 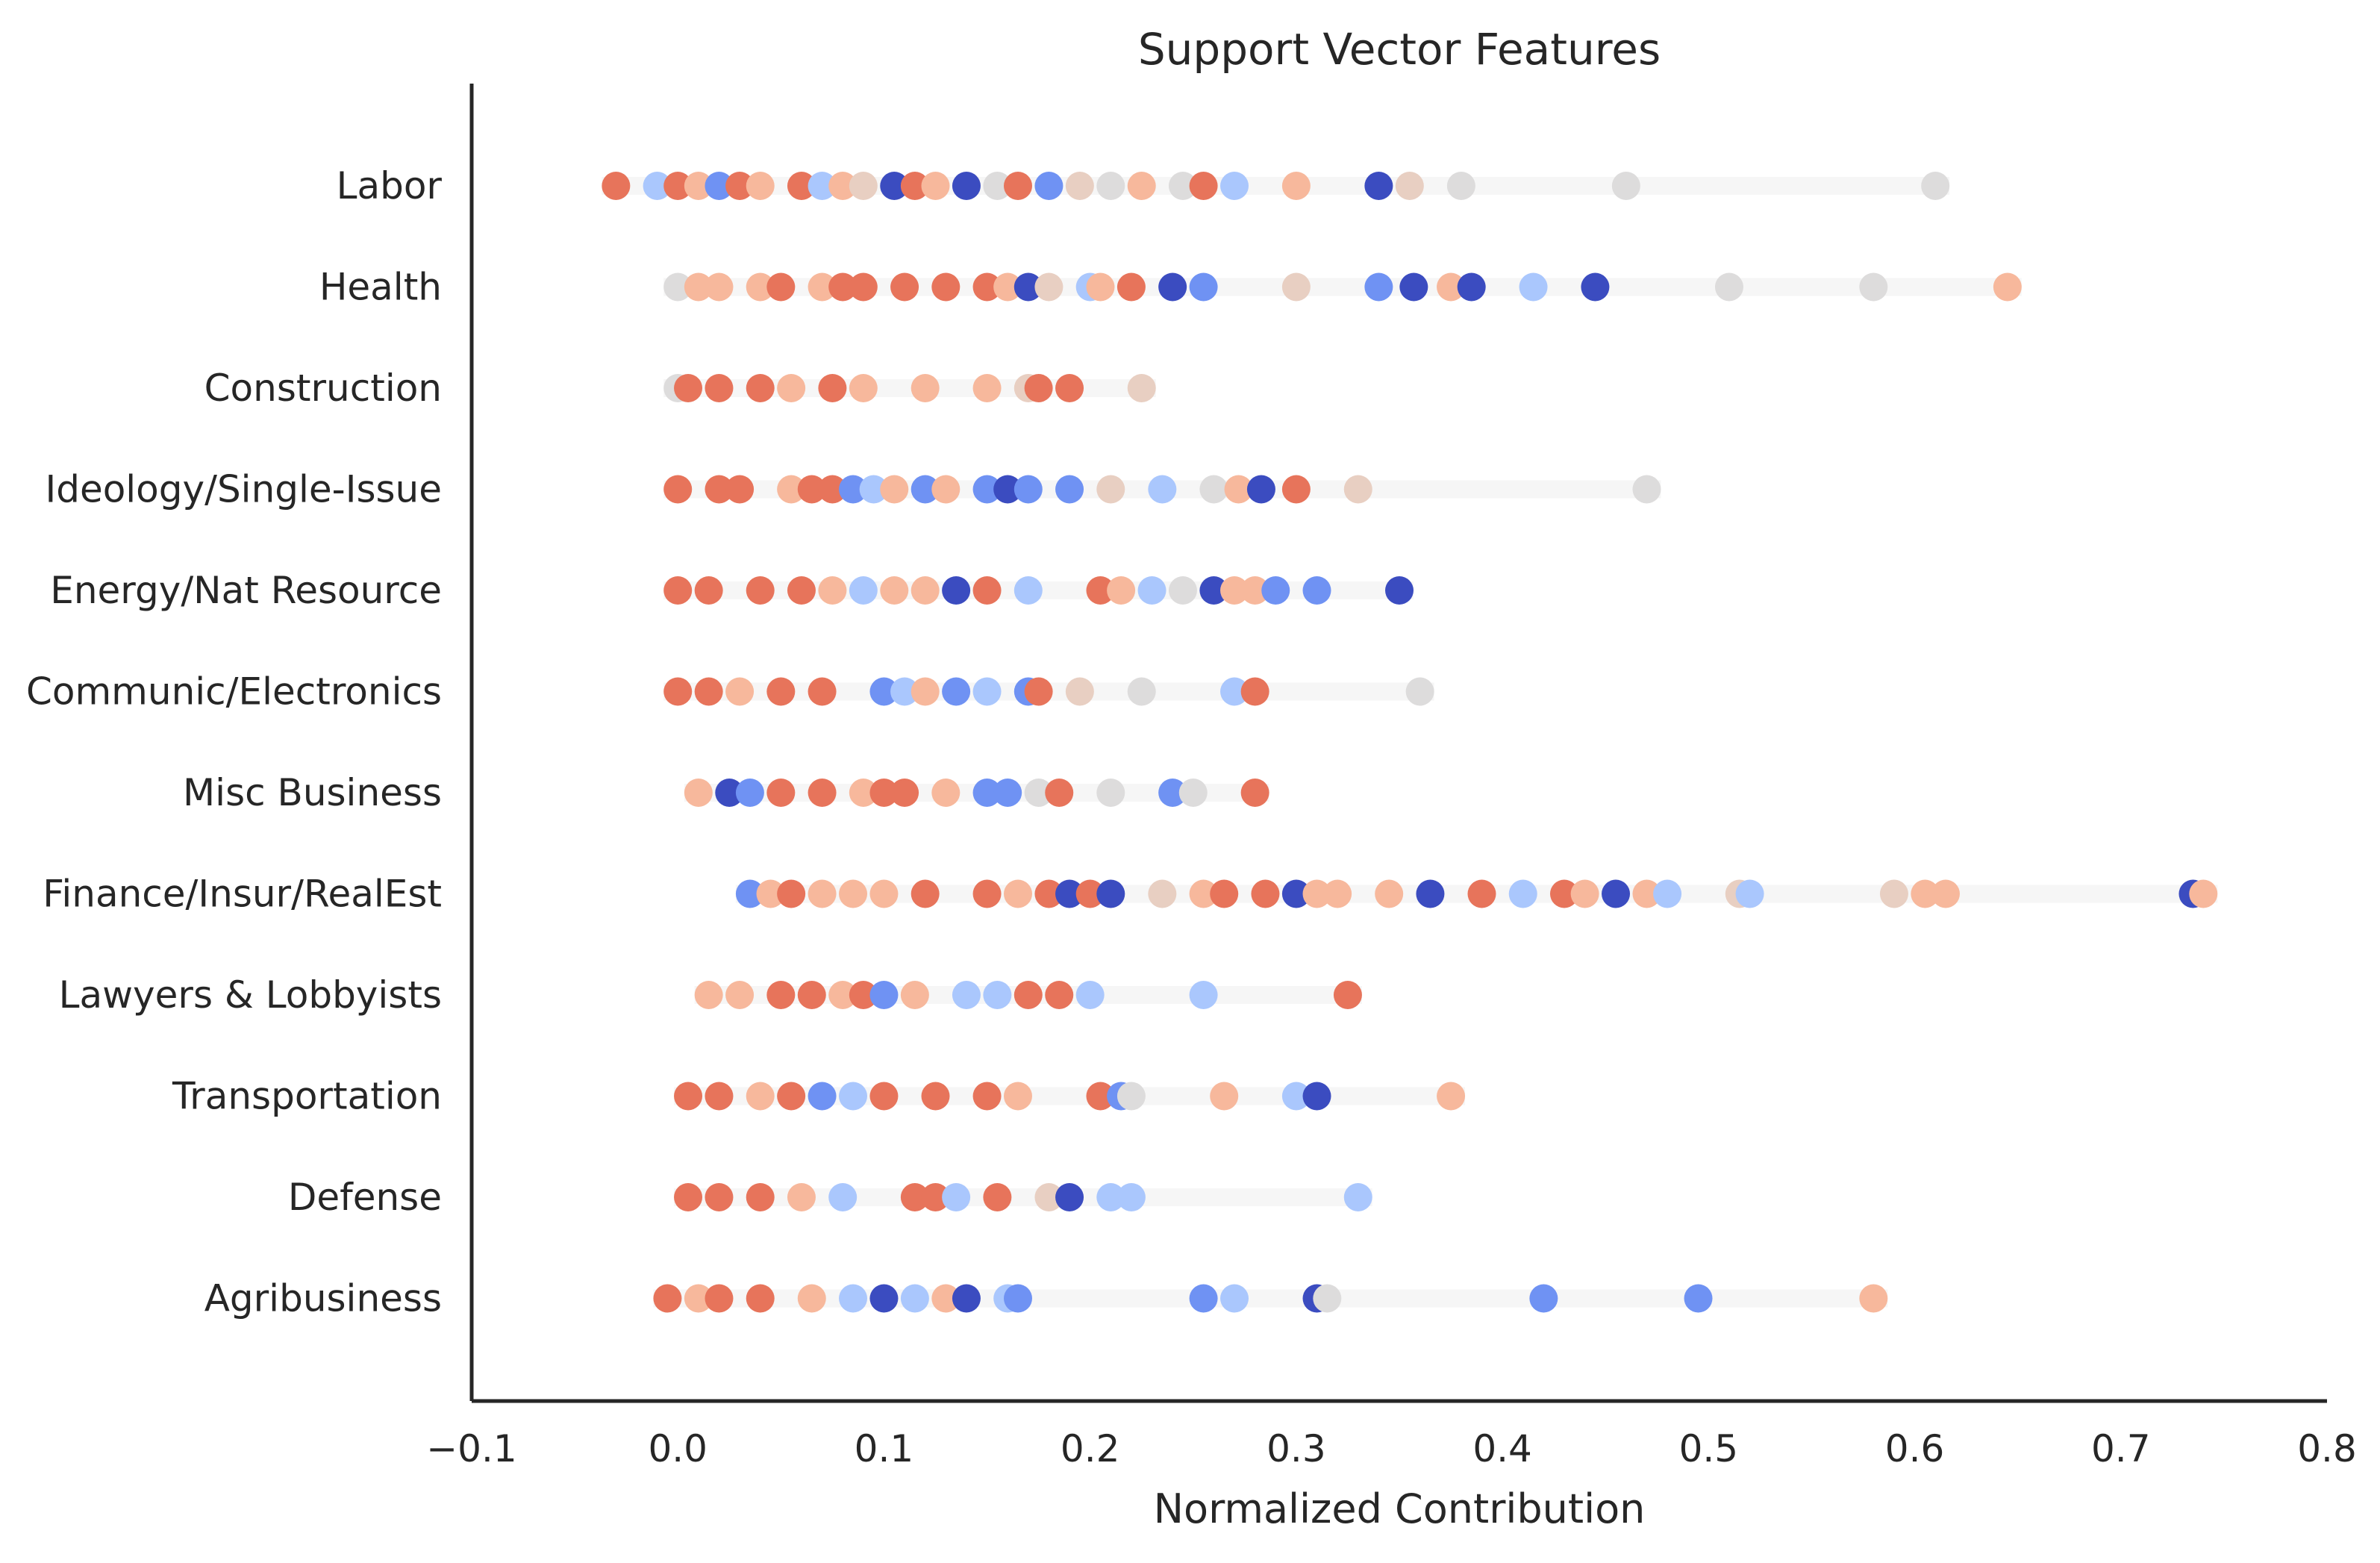 I want to click on x-tick-labels: −0.1 0.0 0.1 0.2 0.3 0.4 0.5 0.6 0.7 0.8, so click(x=1391, y=1448).